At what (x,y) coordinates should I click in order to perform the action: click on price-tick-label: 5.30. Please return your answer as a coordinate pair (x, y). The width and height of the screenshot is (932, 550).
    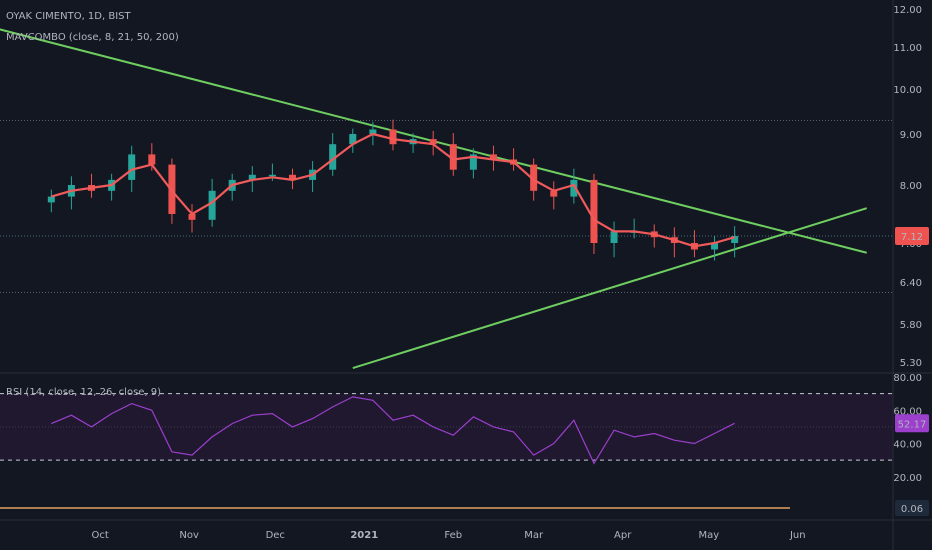
    Looking at the image, I should click on (911, 363).